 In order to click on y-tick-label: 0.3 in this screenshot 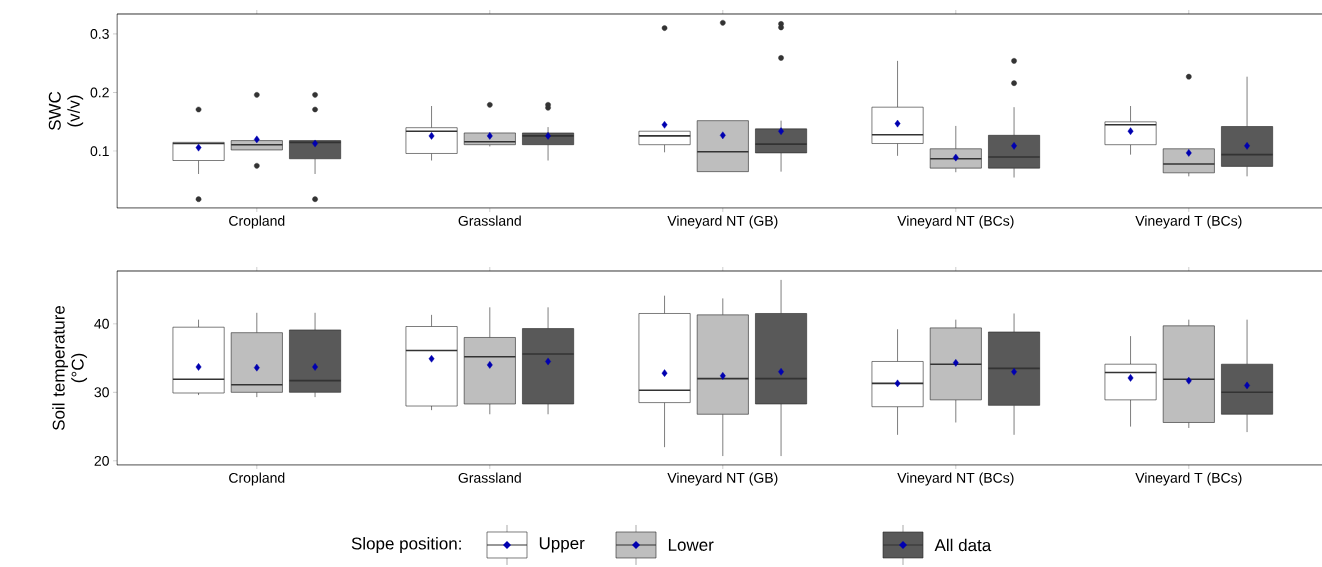, I will do `click(99, 33)`.